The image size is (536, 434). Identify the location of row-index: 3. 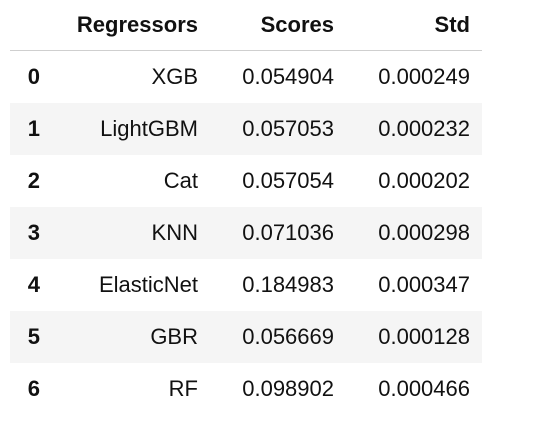
(33, 232).